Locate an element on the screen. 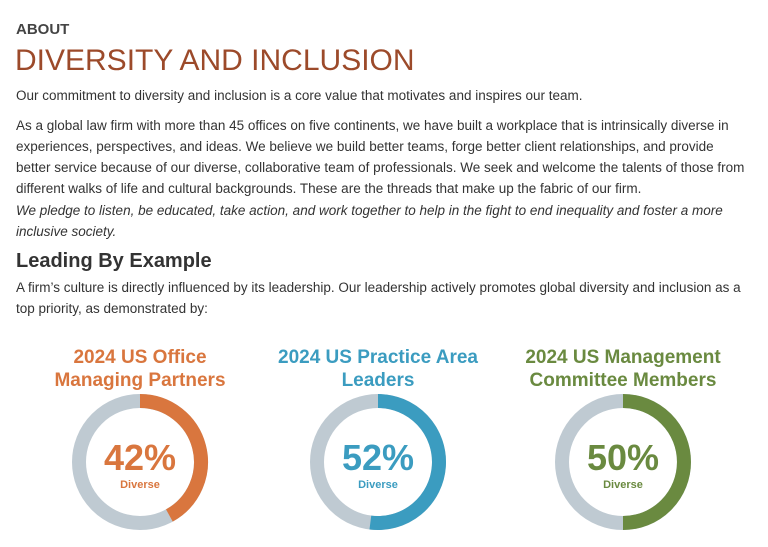  section-heading: Leading By Example is located at coordinates (114, 261).